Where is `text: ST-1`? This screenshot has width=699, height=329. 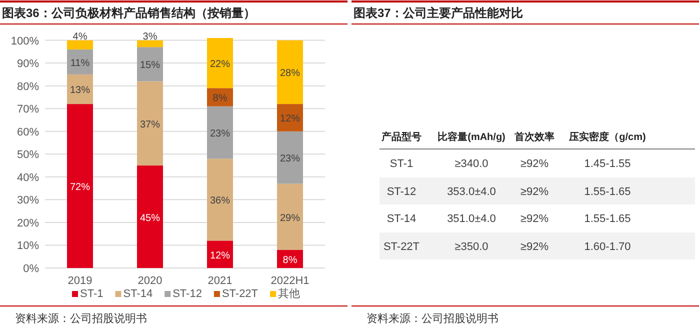
text: ST-1 is located at coordinates (402, 164).